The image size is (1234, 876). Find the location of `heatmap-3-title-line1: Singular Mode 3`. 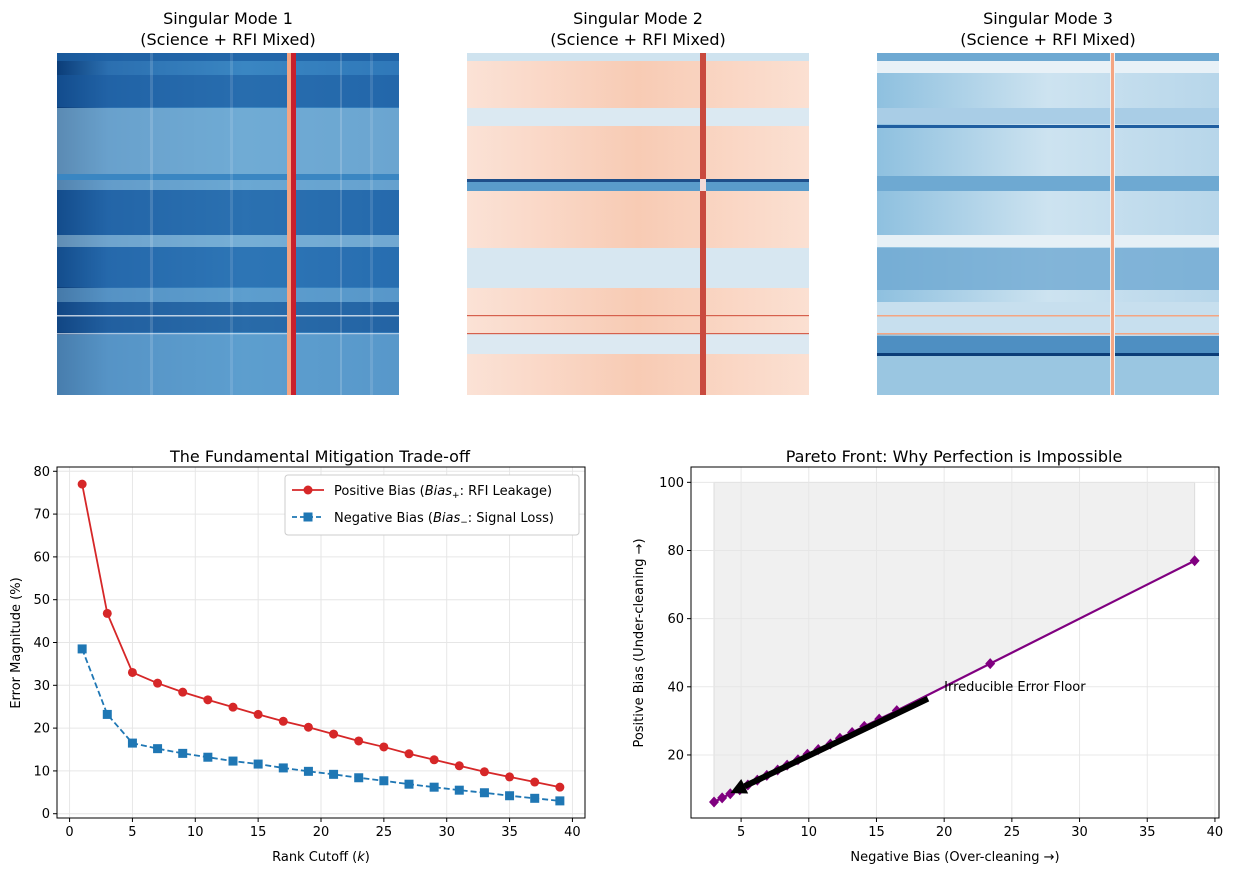

heatmap-3-title-line1: Singular Mode 3 is located at coordinates (1048, 18).